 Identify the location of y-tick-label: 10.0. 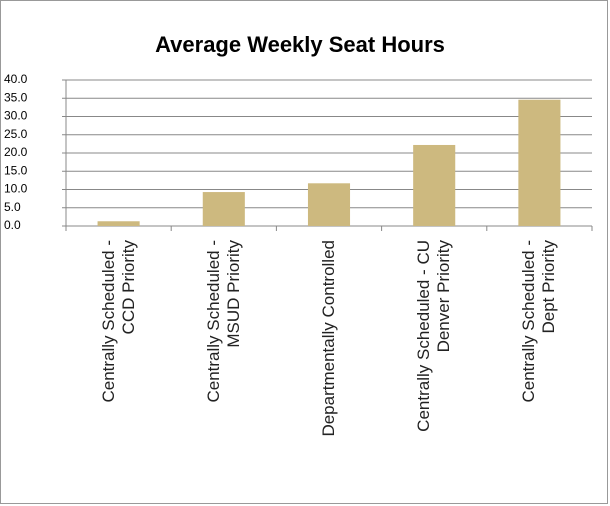
(16, 189).